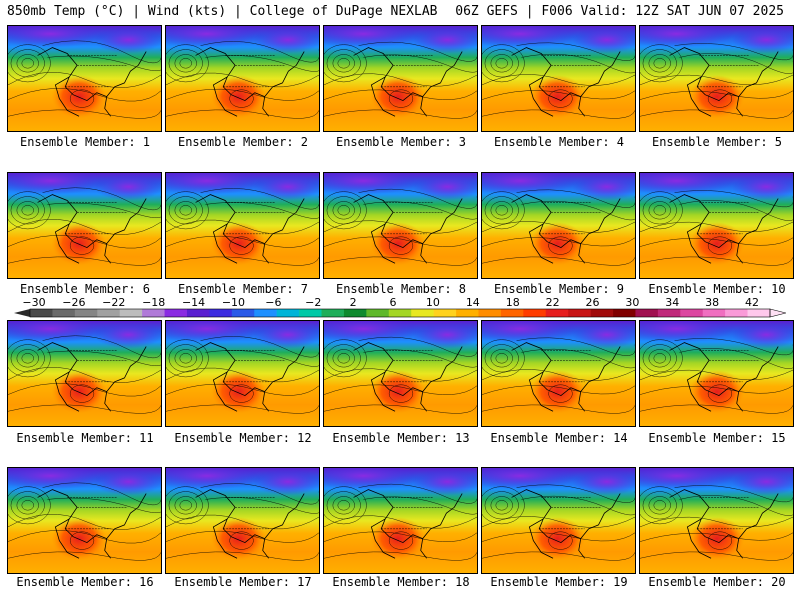  I want to click on ensemble-member-label: Ensemble Member: 16, so click(85, 582).